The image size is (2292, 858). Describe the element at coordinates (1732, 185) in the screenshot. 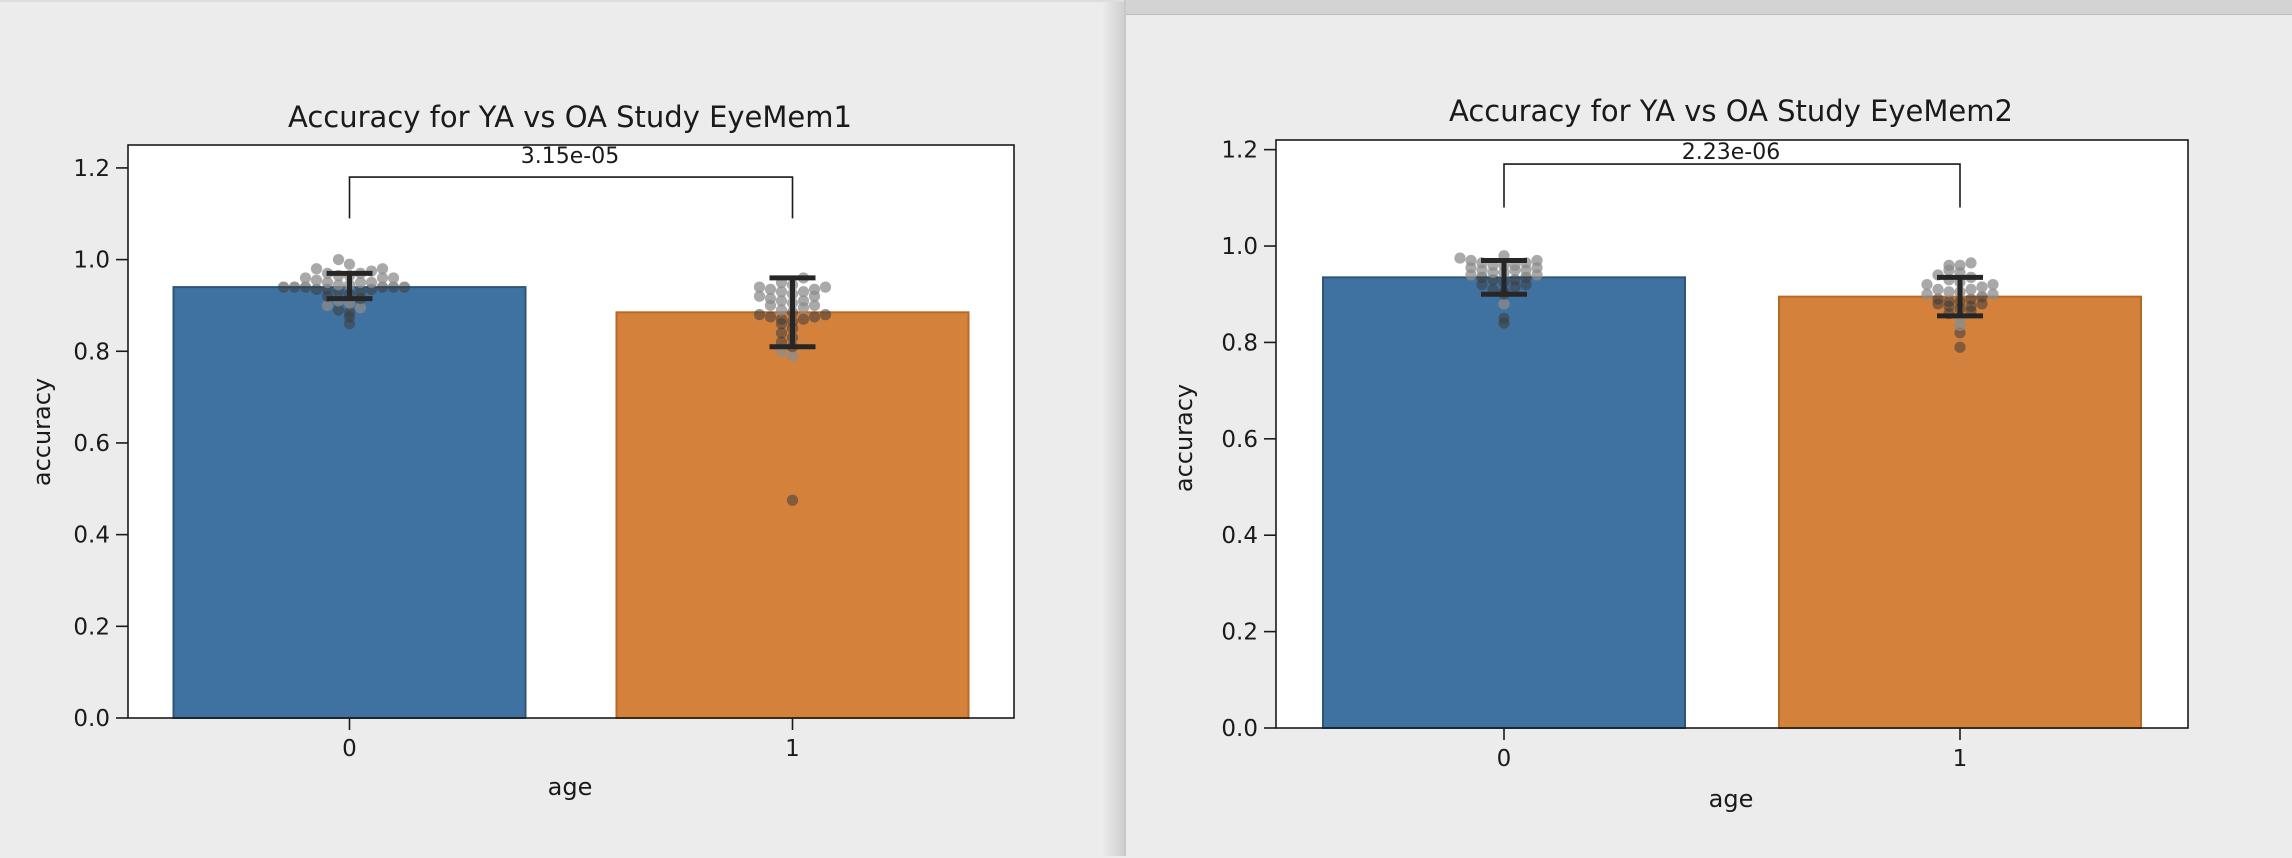

I see `significance-bracket` at that location.